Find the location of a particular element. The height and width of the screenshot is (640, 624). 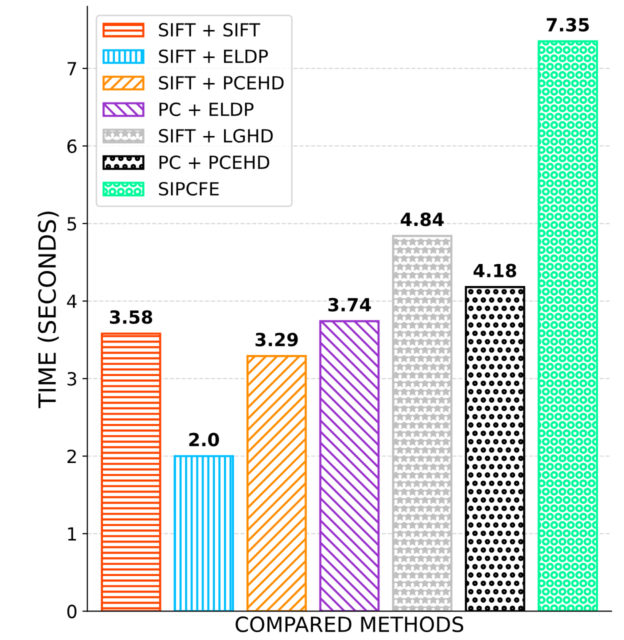

data-label: 3.29 is located at coordinates (277, 339).